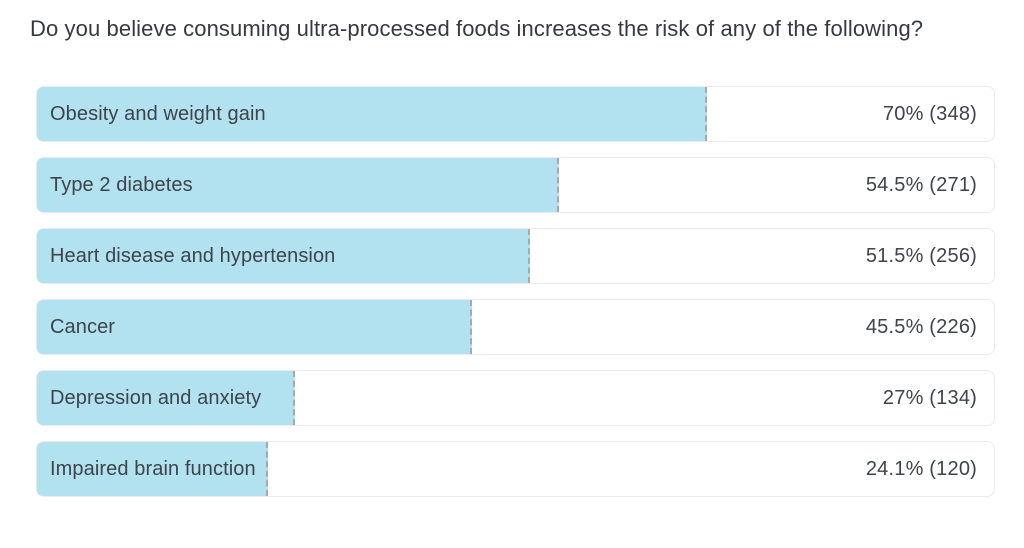 This screenshot has height=548, width=1024. I want to click on bar-track: Impaired brain function 24.1% (120), so click(515, 469).